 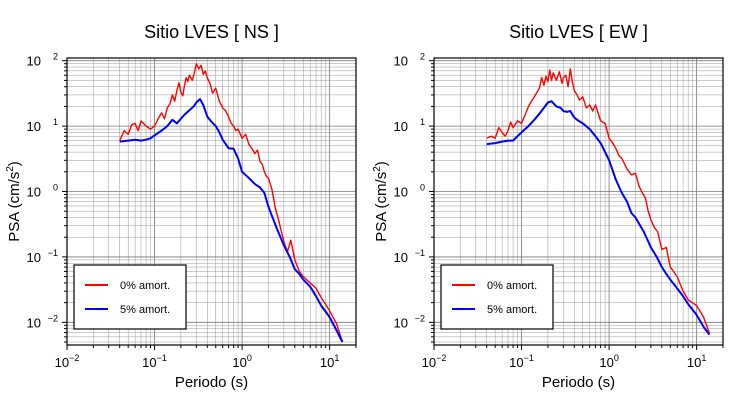 I want to click on chart-title: Sitio LVES [ EW ], so click(x=578, y=32).